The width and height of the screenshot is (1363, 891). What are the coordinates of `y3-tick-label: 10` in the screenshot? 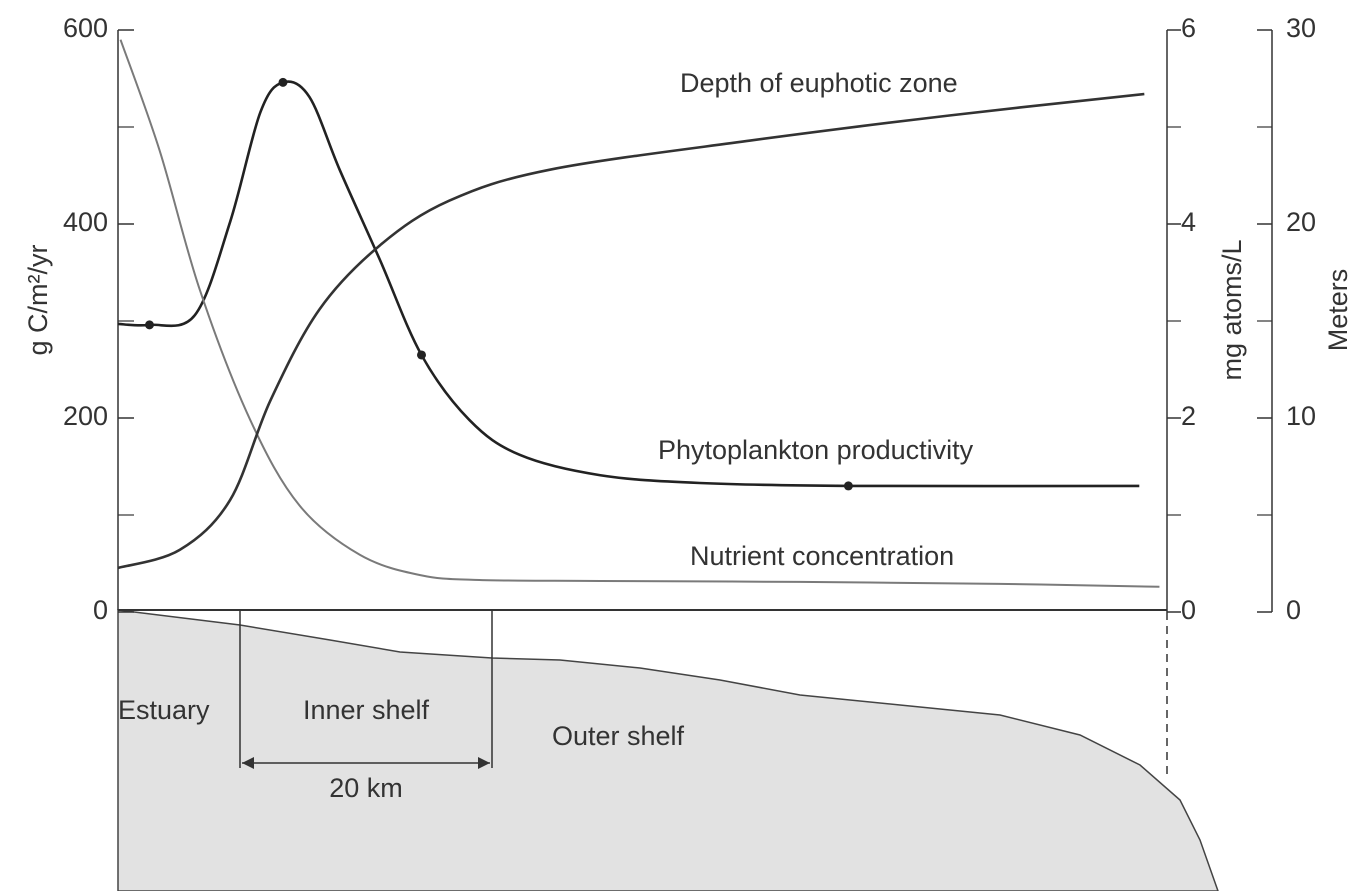 It's located at (1301, 416).